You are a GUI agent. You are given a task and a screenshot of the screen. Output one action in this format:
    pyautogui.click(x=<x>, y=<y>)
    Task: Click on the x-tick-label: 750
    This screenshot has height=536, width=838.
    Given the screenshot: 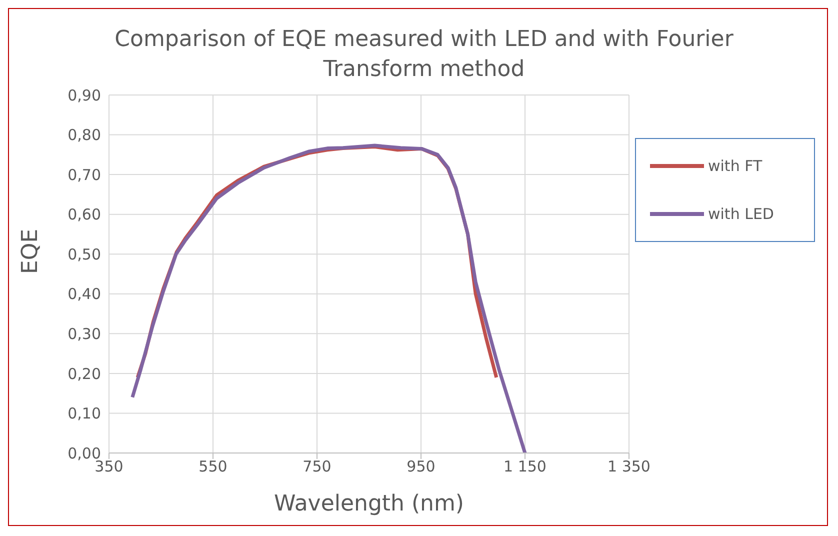 What is the action you would take?
    pyautogui.click(x=317, y=467)
    